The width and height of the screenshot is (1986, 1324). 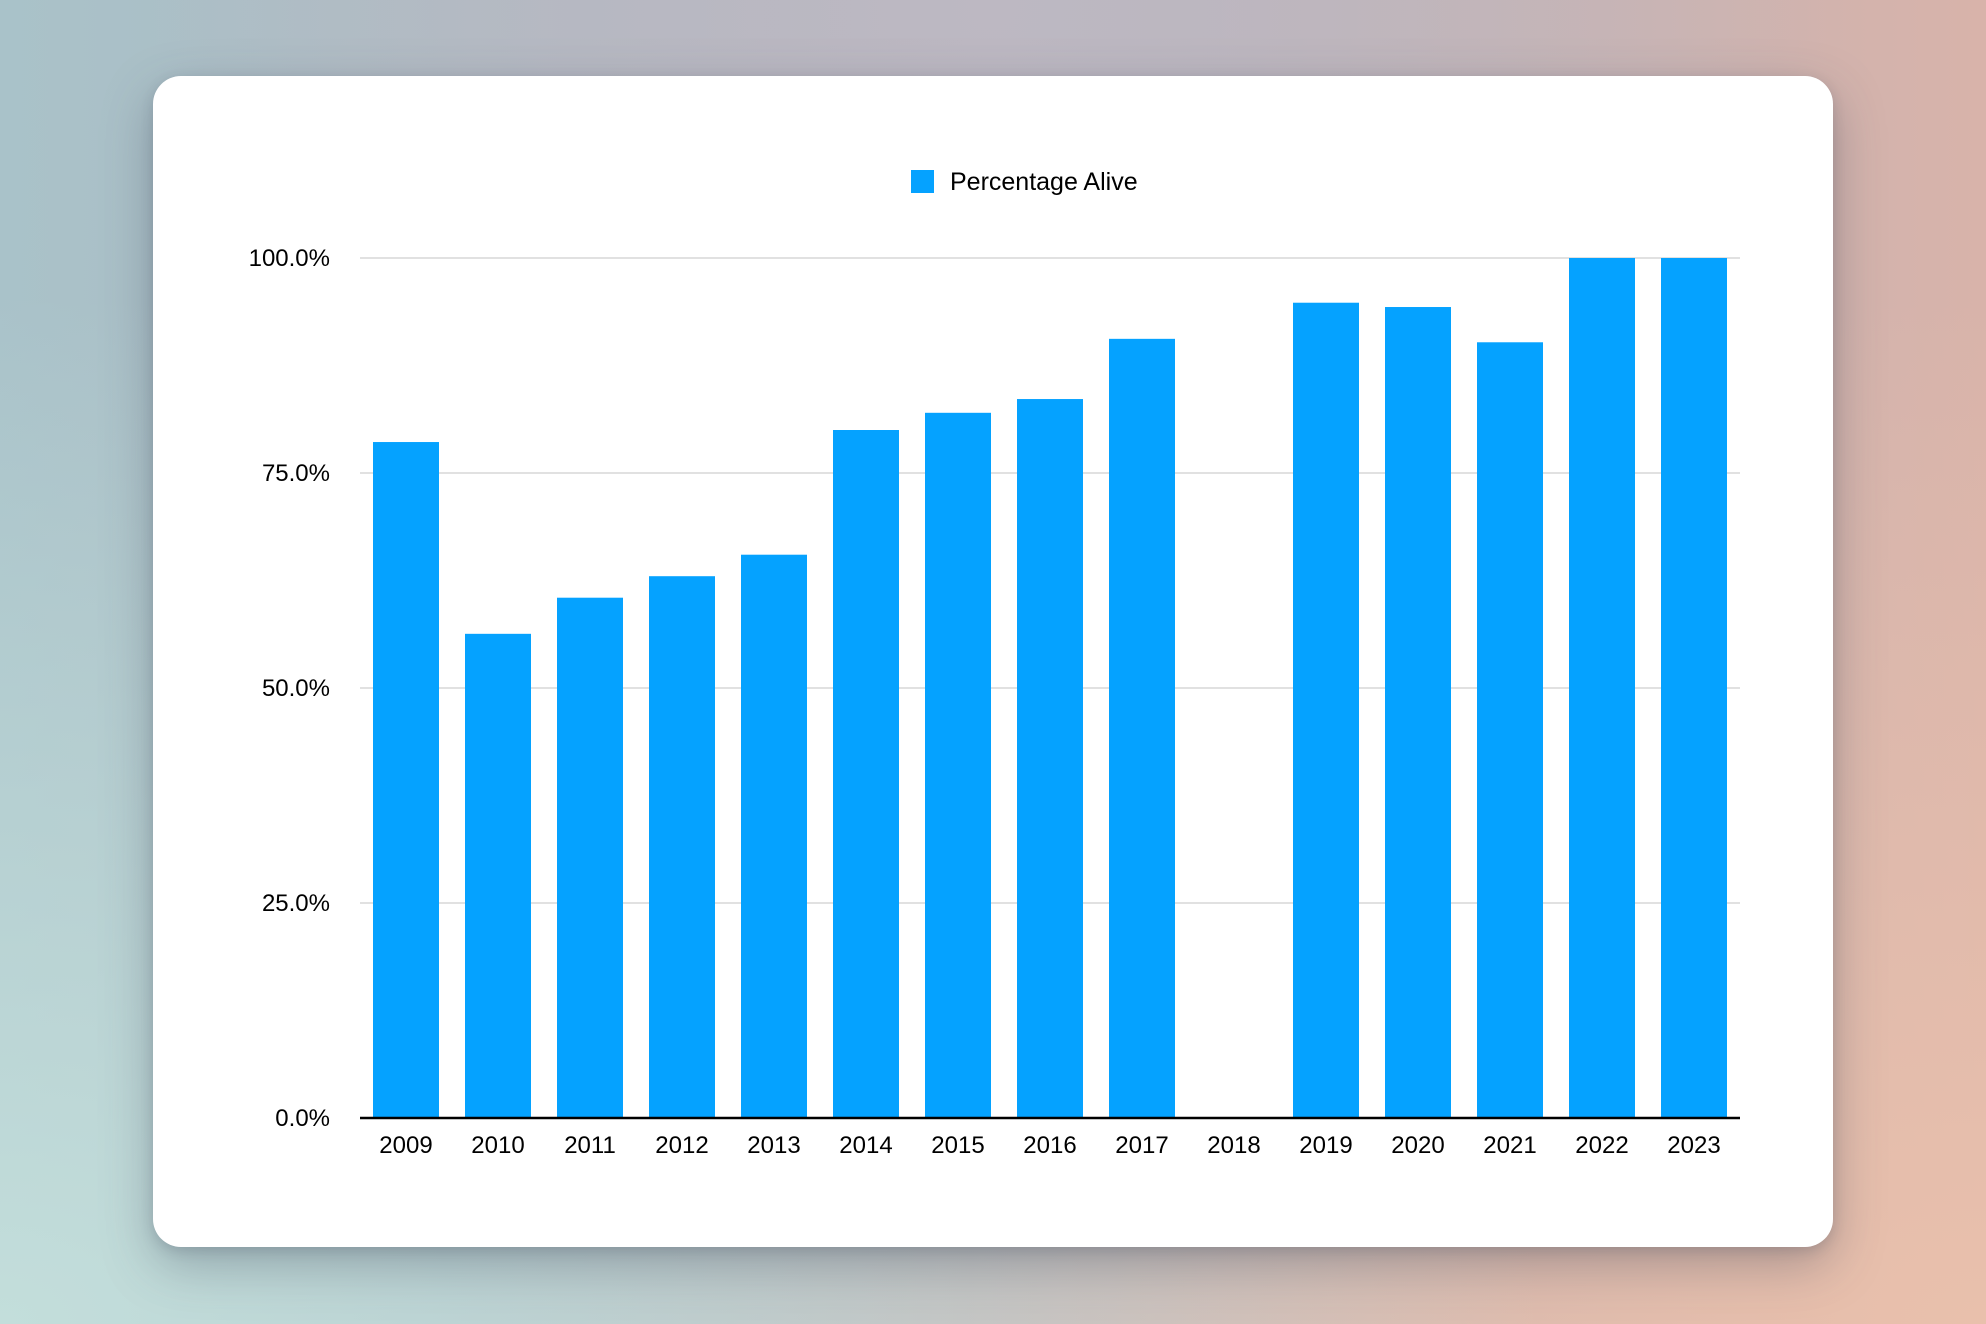 I want to click on x-tick-label: 2016, so click(x=1049, y=1145).